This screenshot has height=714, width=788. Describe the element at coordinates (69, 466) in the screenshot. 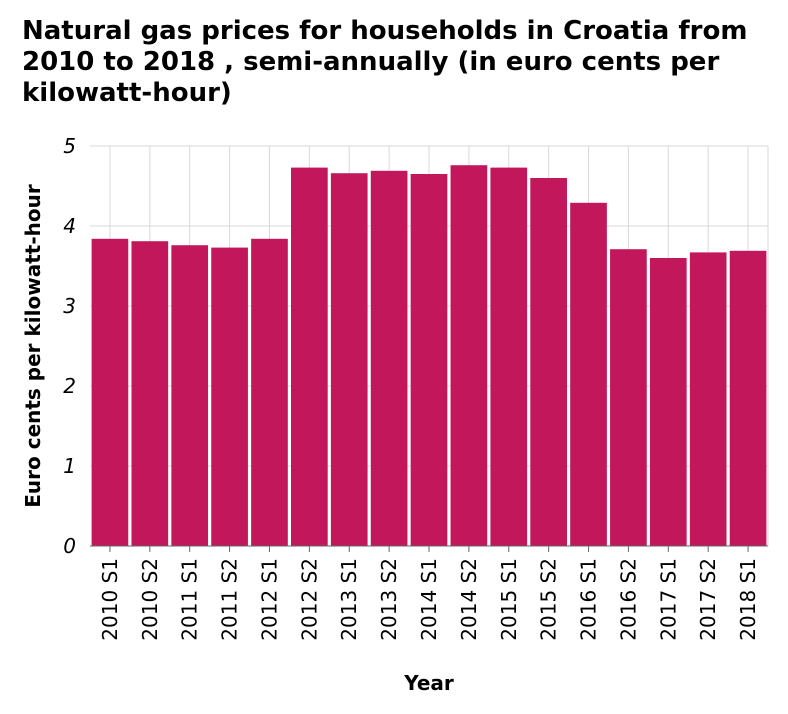

I see `y-tick-label: 1` at that location.